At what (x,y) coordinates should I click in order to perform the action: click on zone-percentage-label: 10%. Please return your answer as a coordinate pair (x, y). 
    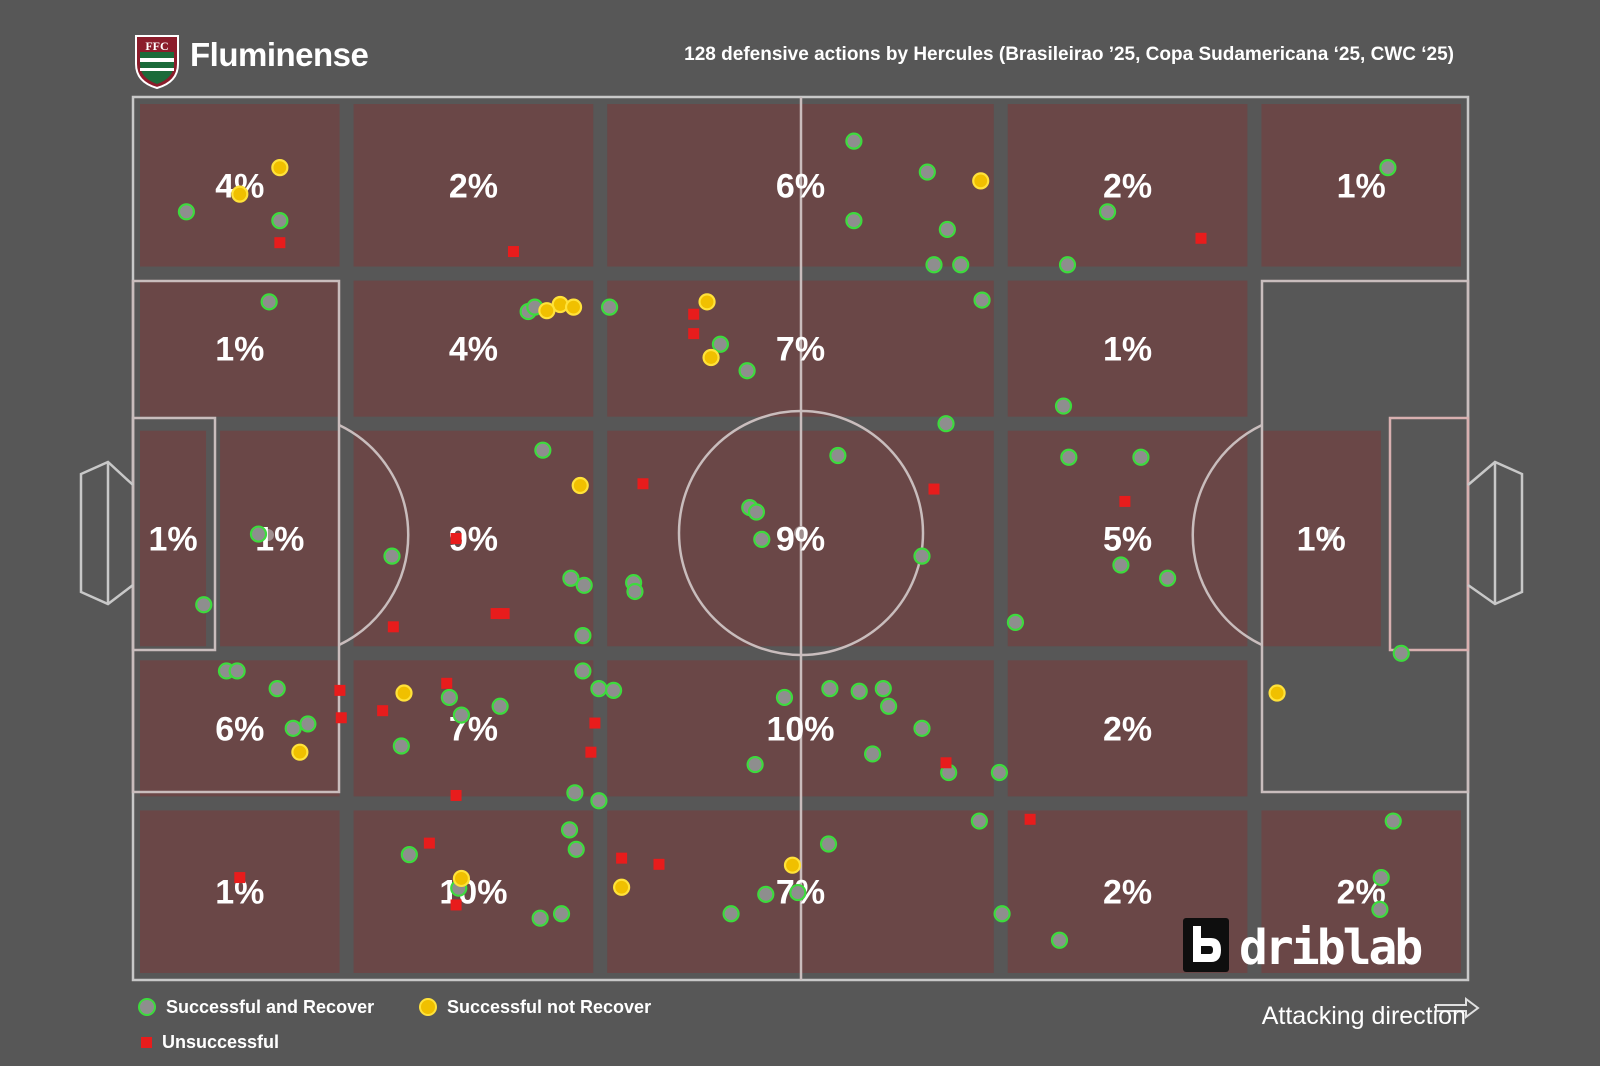
    Looking at the image, I should click on (800, 729).